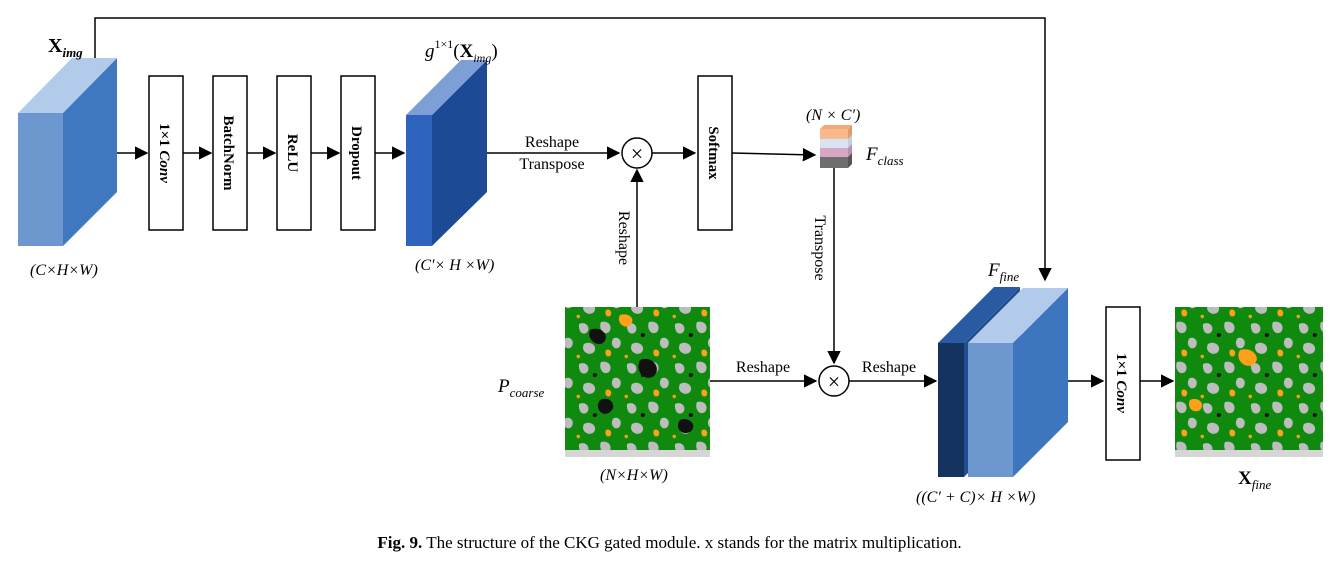 This screenshot has height=565, width=1339. What do you see at coordinates (551, 164) in the screenshot?
I see `transpose-label-1: Transpose` at bounding box center [551, 164].